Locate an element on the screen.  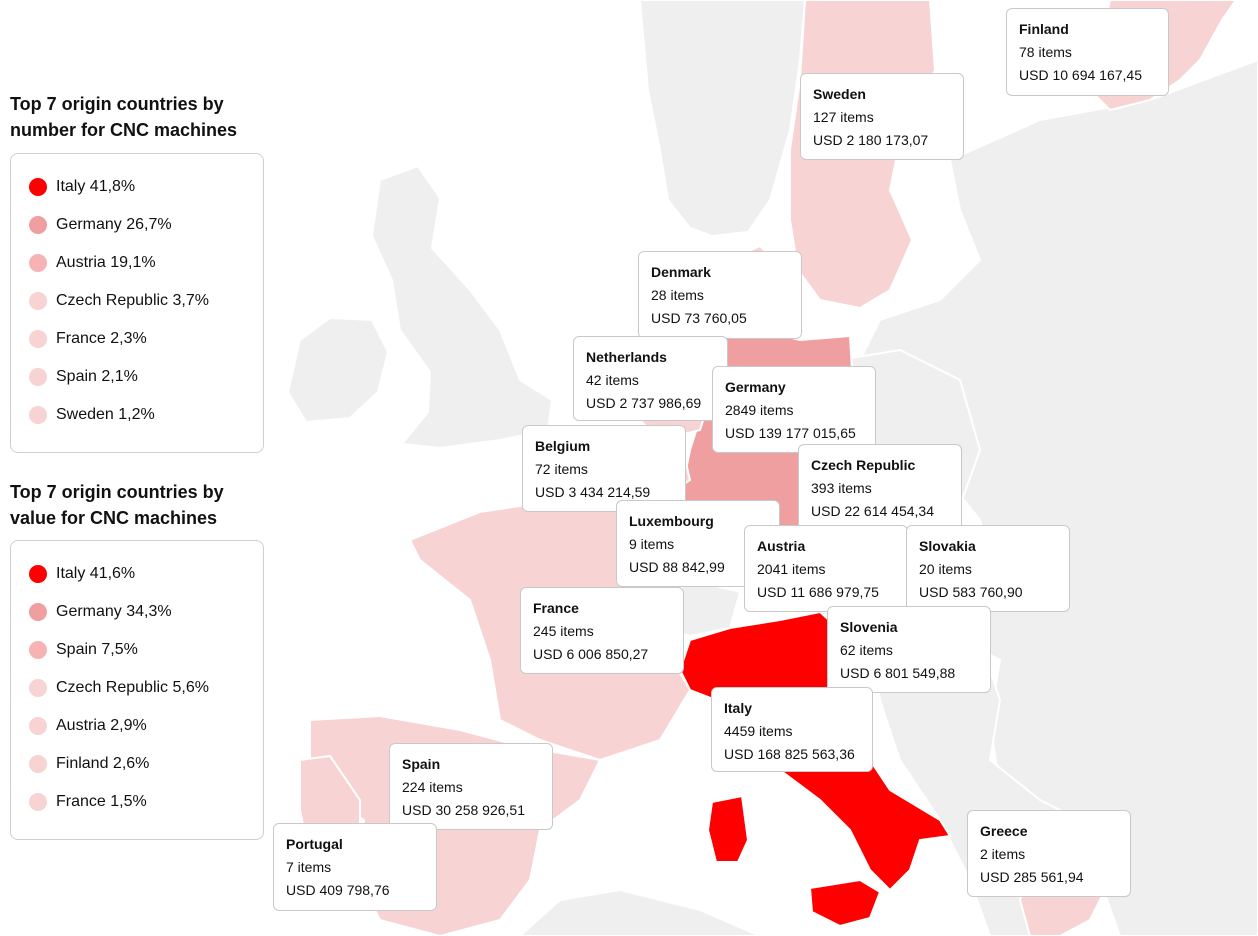
legend-item-label: Sweden 1,2% is located at coordinates (105, 414).